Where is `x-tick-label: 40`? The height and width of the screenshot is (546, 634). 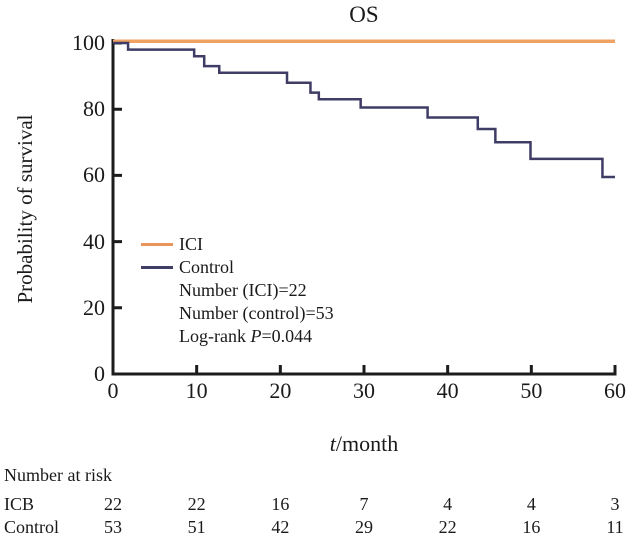
x-tick-label: 40 is located at coordinates (447, 390).